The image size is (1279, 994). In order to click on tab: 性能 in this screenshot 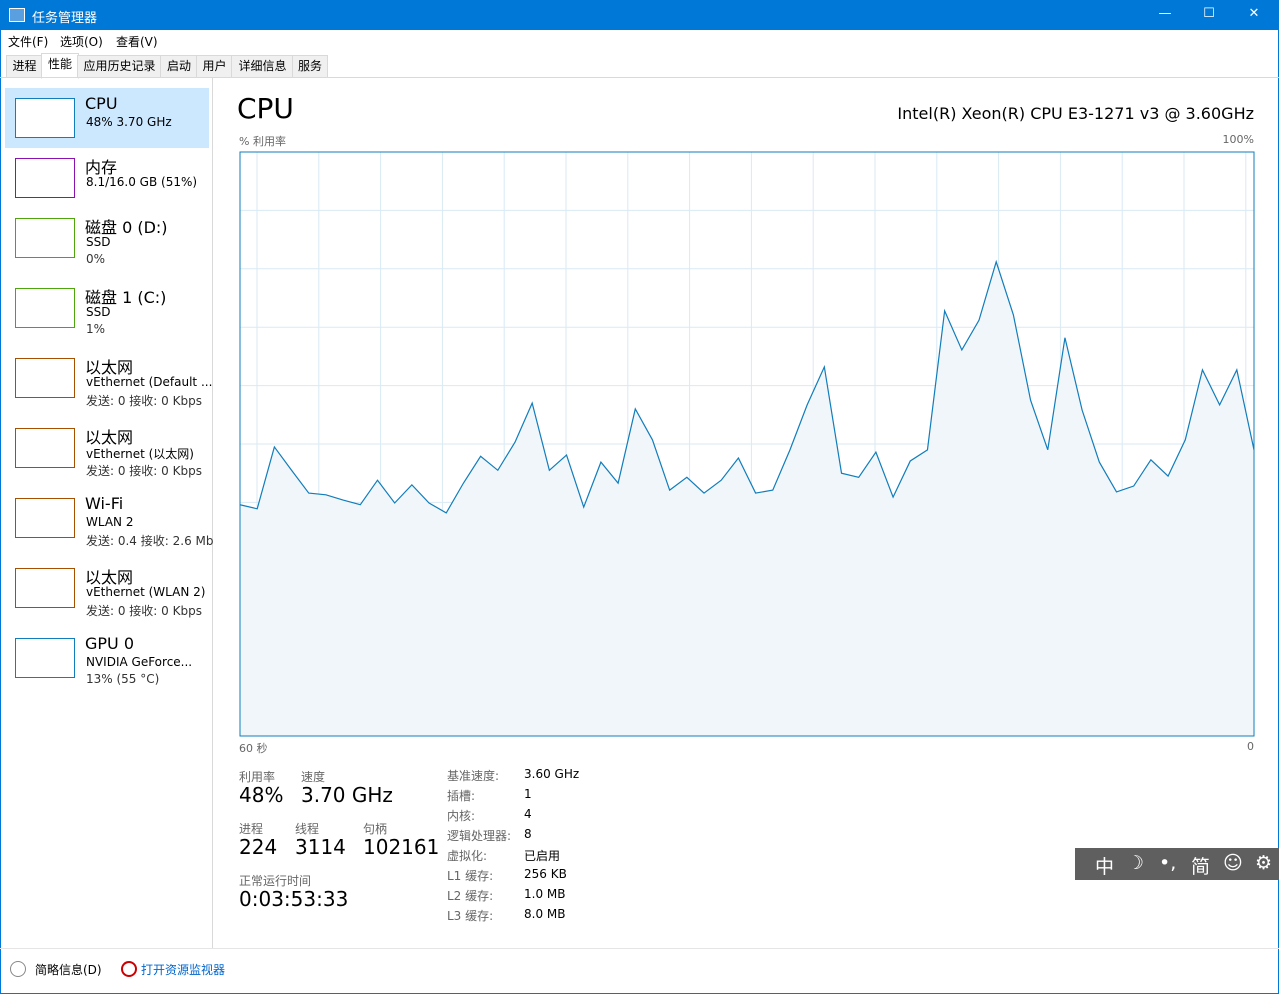, I will do `click(60, 66)`.